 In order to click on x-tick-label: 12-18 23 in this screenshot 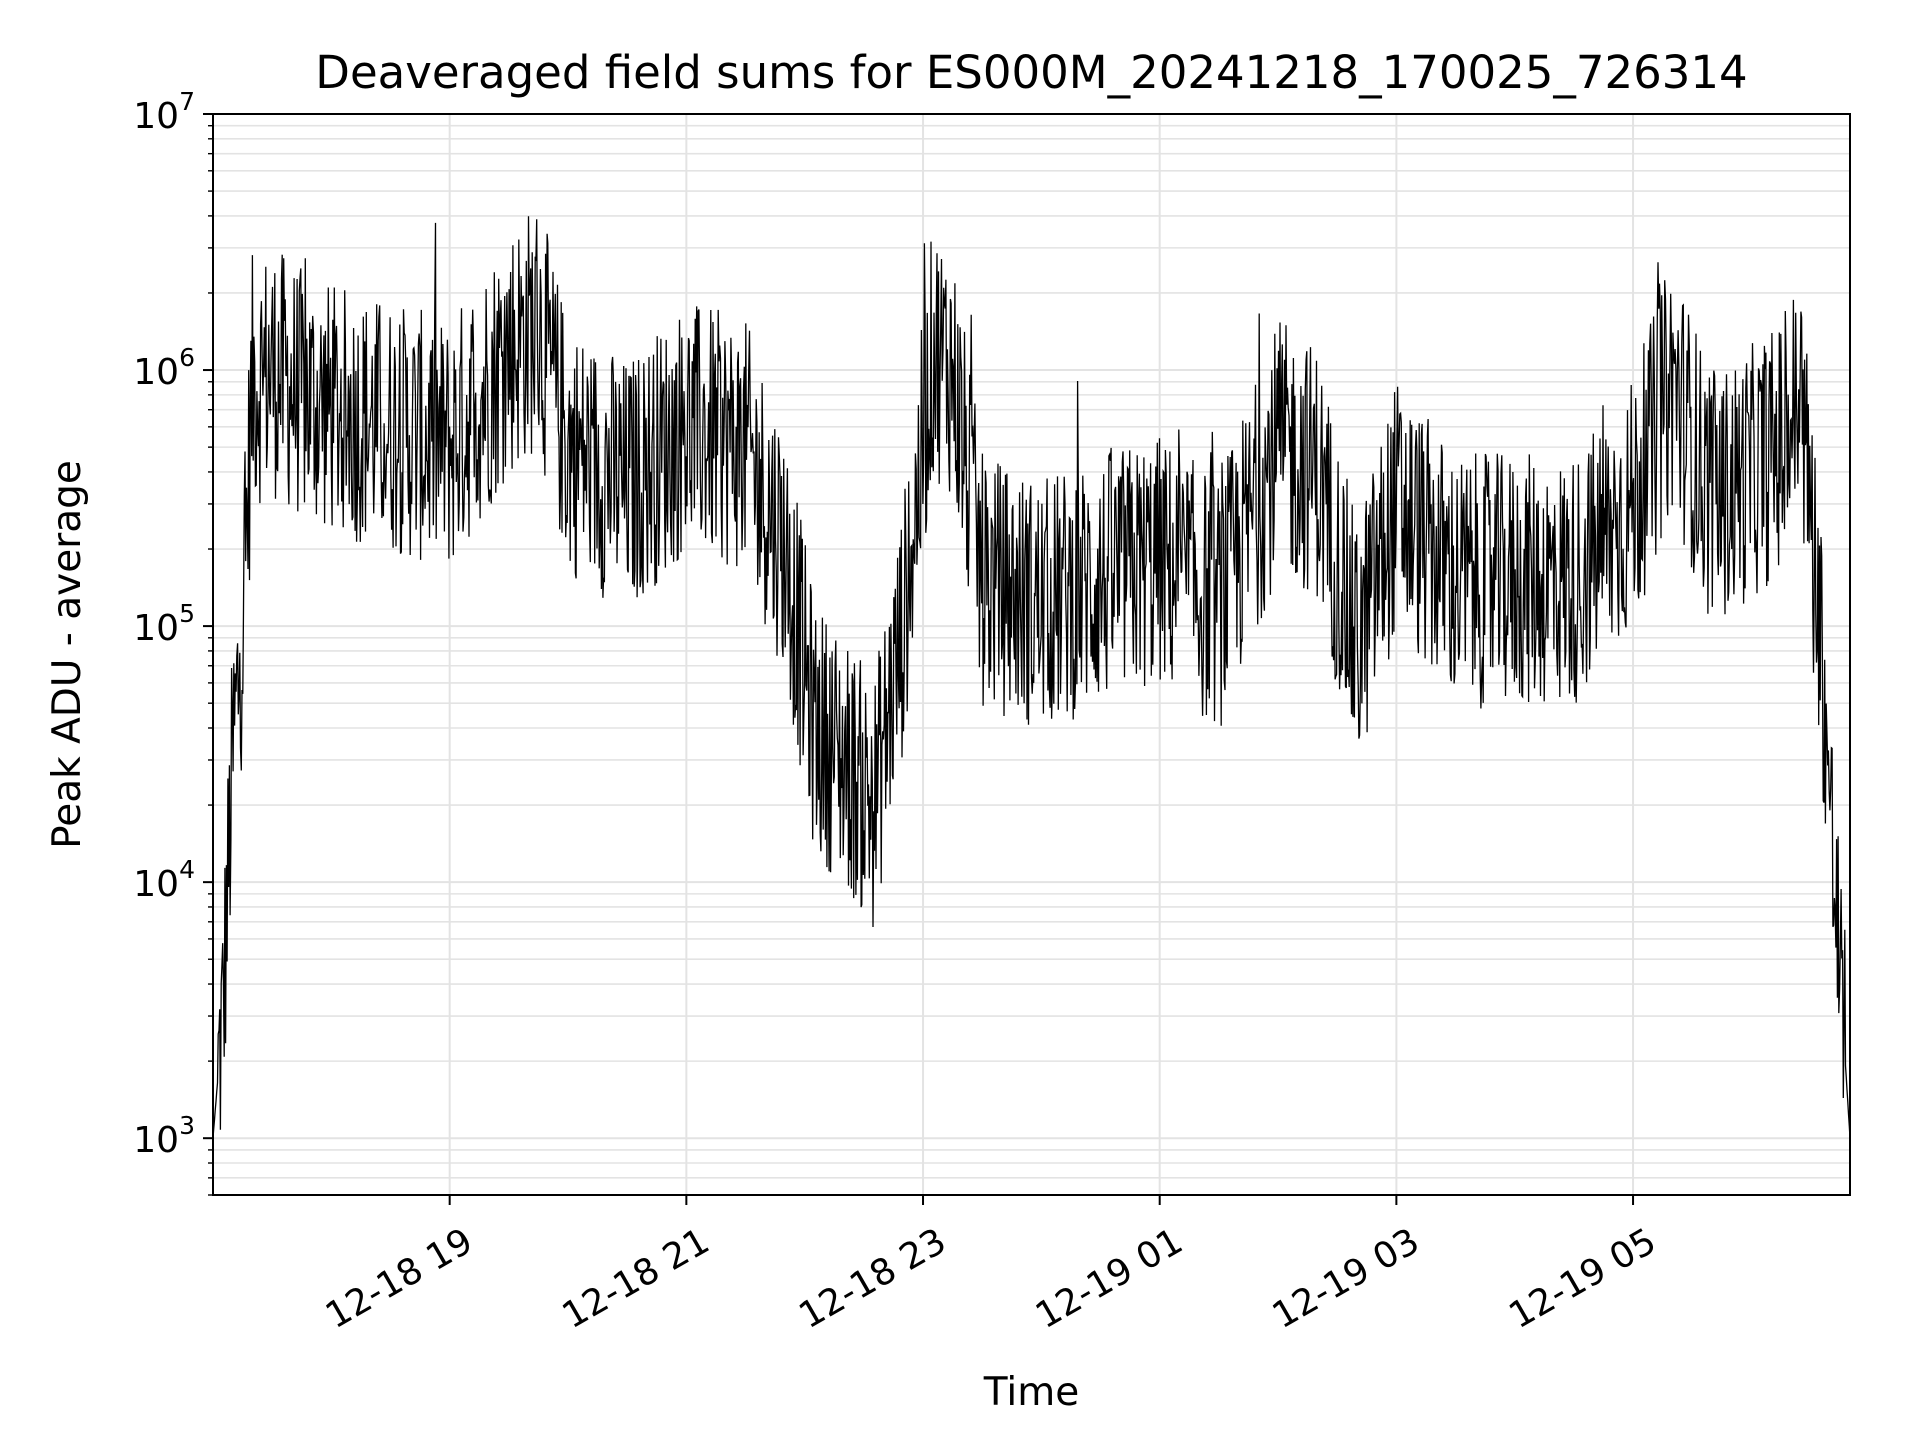, I will do `click(872, 1279)`.